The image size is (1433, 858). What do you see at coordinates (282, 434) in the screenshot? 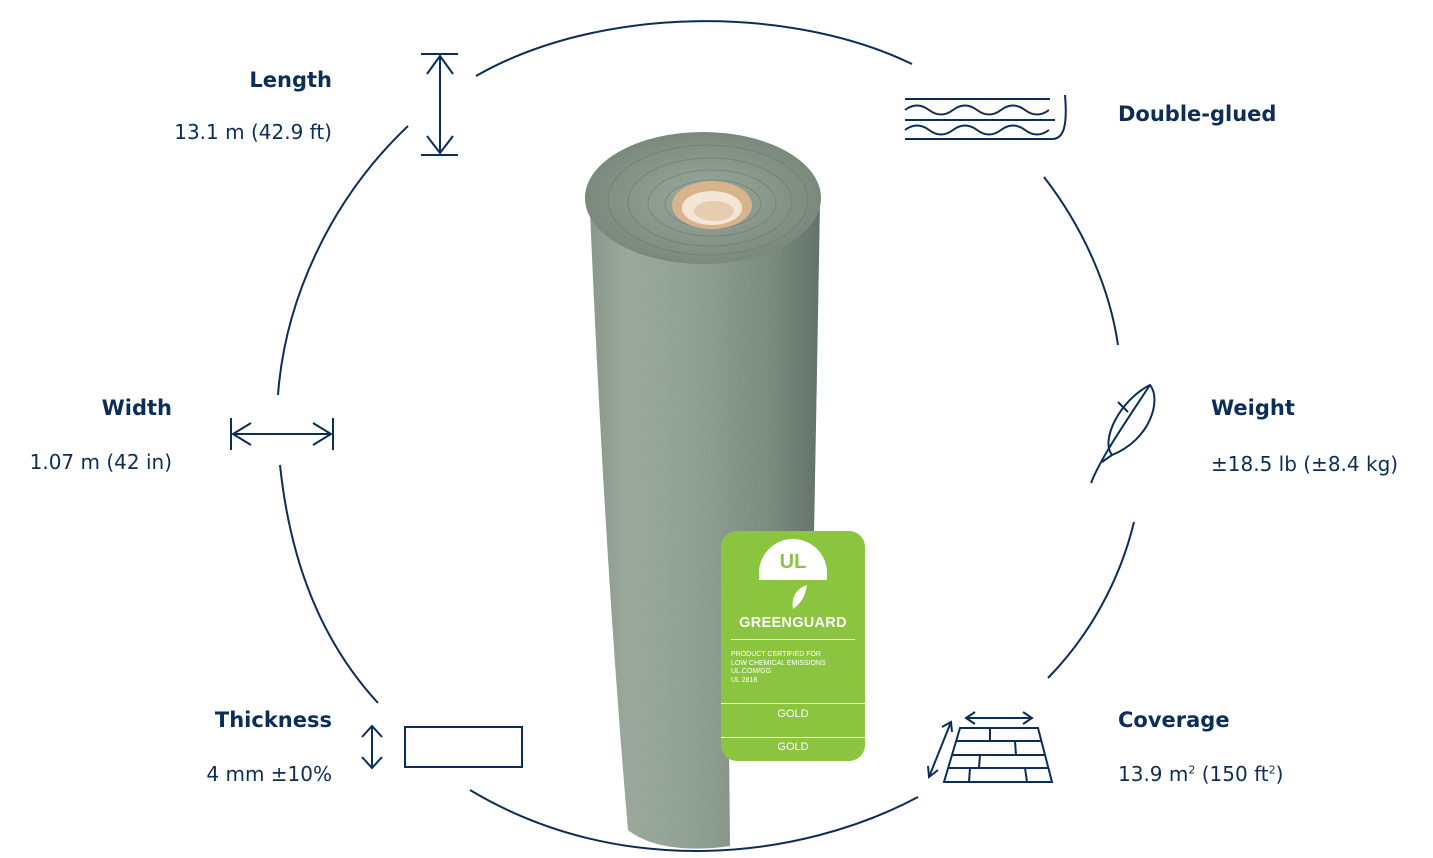
I see `width-arrow-icon` at bounding box center [282, 434].